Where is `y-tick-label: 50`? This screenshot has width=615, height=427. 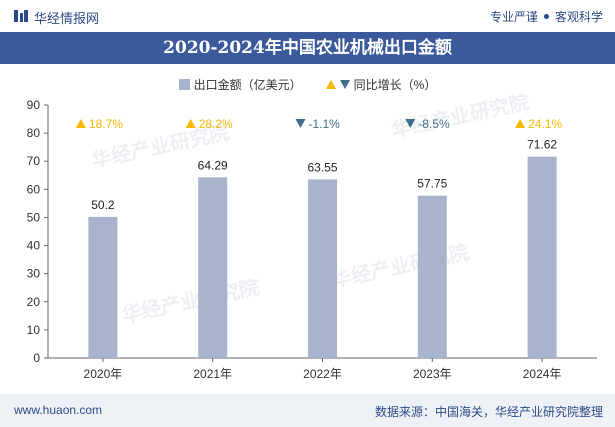 y-tick-label: 50 is located at coordinates (34, 217).